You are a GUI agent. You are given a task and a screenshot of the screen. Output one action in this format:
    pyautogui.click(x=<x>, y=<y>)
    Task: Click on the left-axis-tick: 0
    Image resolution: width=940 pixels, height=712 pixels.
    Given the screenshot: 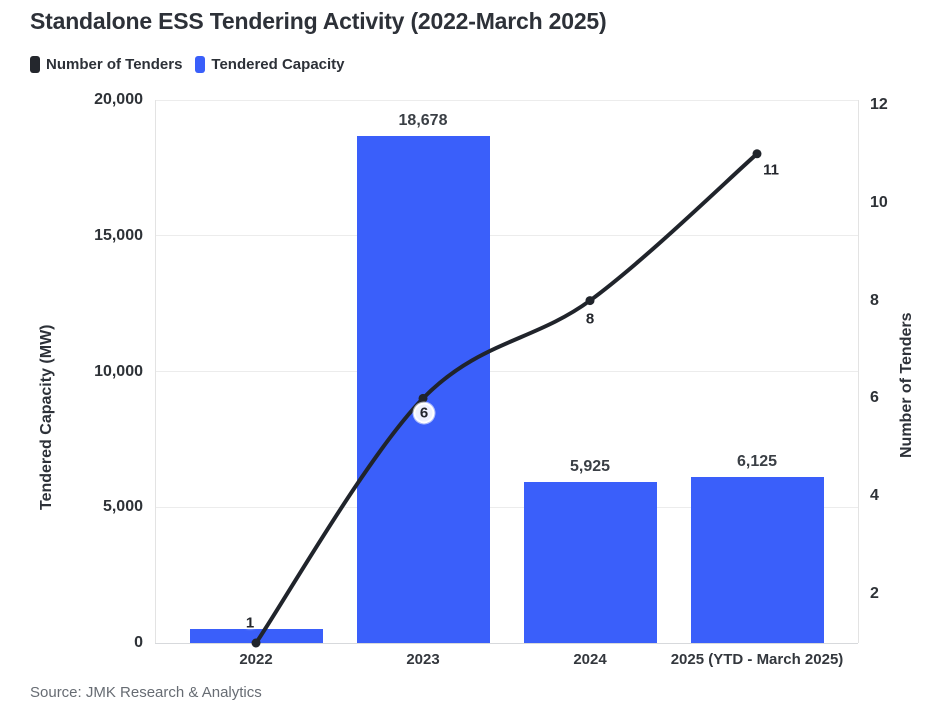 What is the action you would take?
    pyautogui.click(x=138, y=642)
    